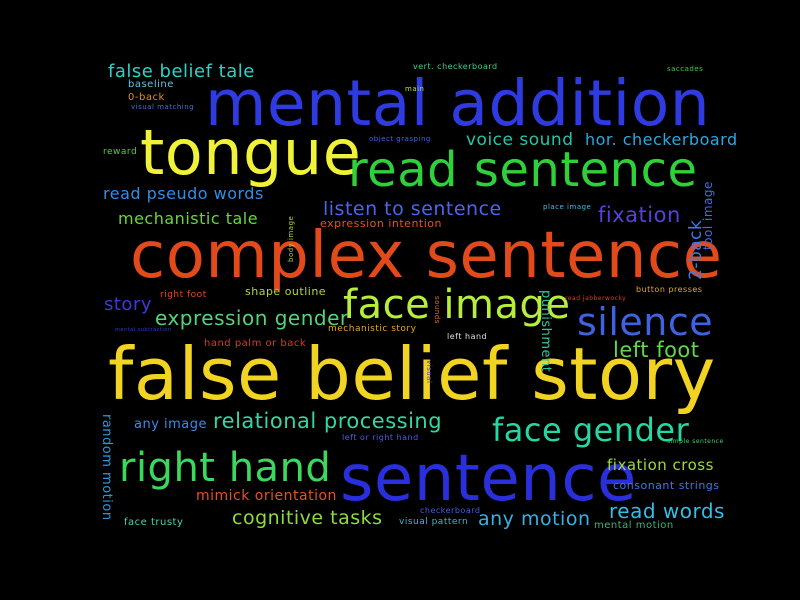 The width and height of the screenshot is (800, 600). What do you see at coordinates (128, 304) in the screenshot?
I see `word: story` at bounding box center [128, 304].